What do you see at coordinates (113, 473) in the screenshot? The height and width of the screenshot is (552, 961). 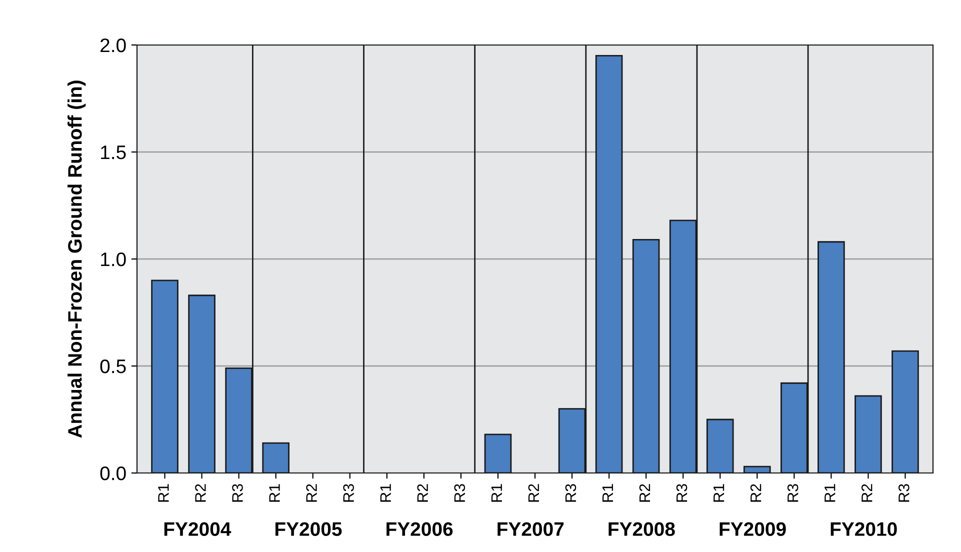 I see `y-tick-label: 0.0` at bounding box center [113, 473].